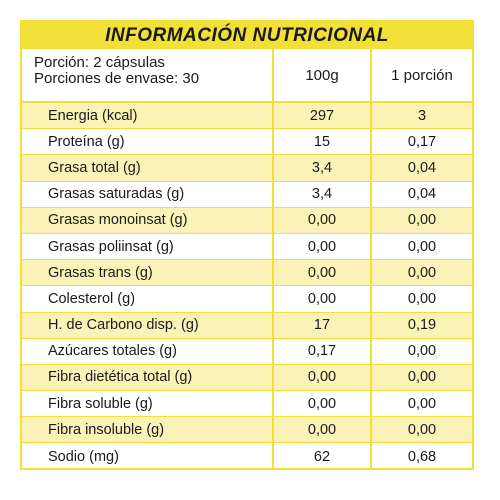 The width and height of the screenshot is (500, 500). Describe the element at coordinates (99, 62) in the screenshot. I see `portion-label: Porción: 2 cápsulas` at that location.